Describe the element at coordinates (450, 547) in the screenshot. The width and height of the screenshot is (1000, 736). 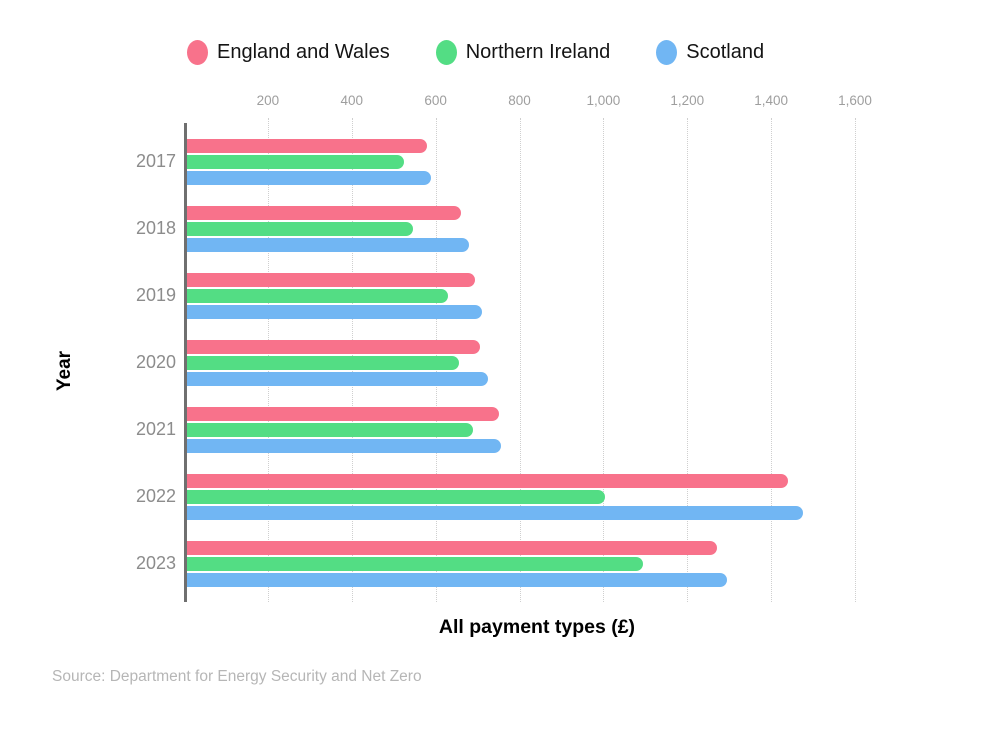
I see `bar-england-and-wales-2023` at that location.